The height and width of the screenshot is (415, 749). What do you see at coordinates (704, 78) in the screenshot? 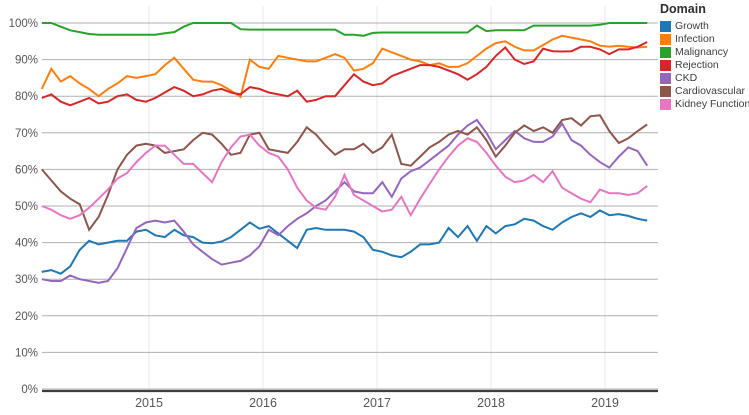
I see `legend-item-ckd: CKD` at bounding box center [704, 78].